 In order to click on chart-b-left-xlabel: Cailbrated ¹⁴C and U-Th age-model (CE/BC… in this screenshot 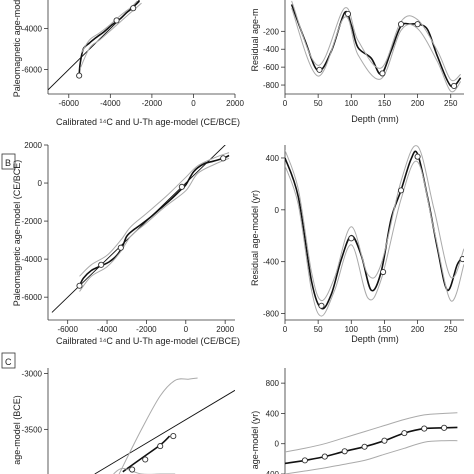, I will do `click(148, 341)`.